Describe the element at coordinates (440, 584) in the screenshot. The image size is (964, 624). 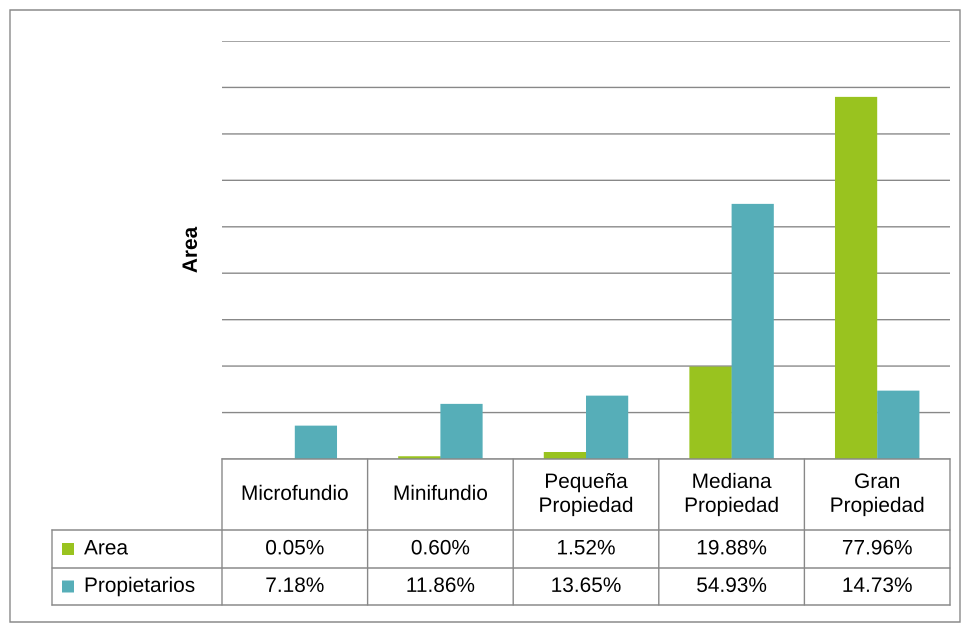
I see `data-label: 11.86%` at that location.